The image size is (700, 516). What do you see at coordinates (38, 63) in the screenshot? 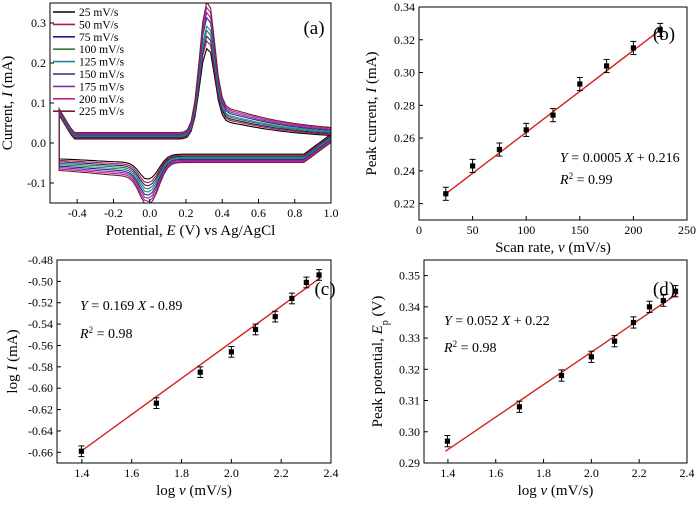
I see `y-tick-label: 0.2` at bounding box center [38, 63].